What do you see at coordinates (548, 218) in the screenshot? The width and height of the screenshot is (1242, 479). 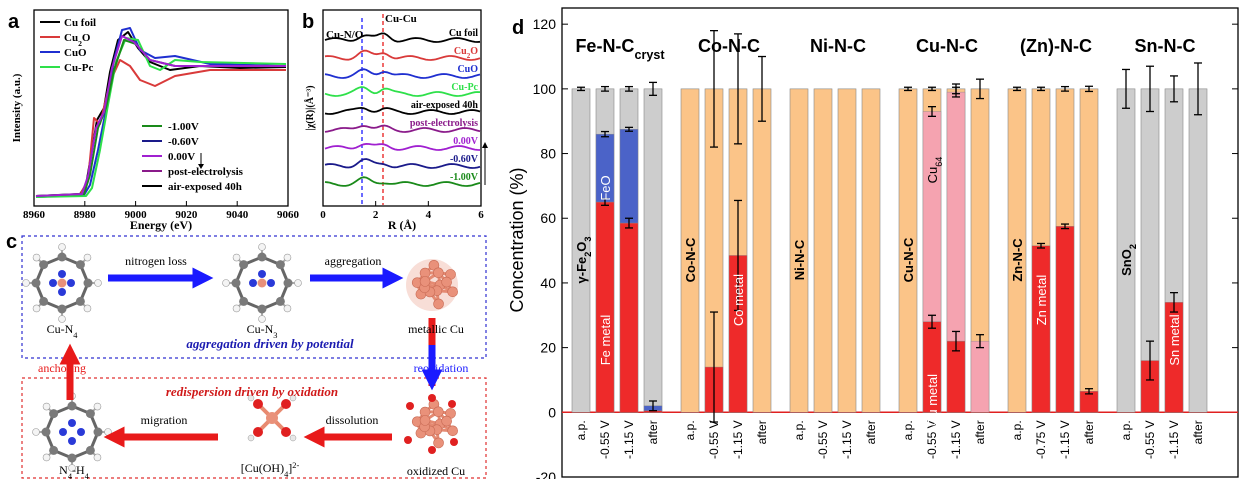 I see `panel-d-ytick-label: 60` at bounding box center [548, 218].